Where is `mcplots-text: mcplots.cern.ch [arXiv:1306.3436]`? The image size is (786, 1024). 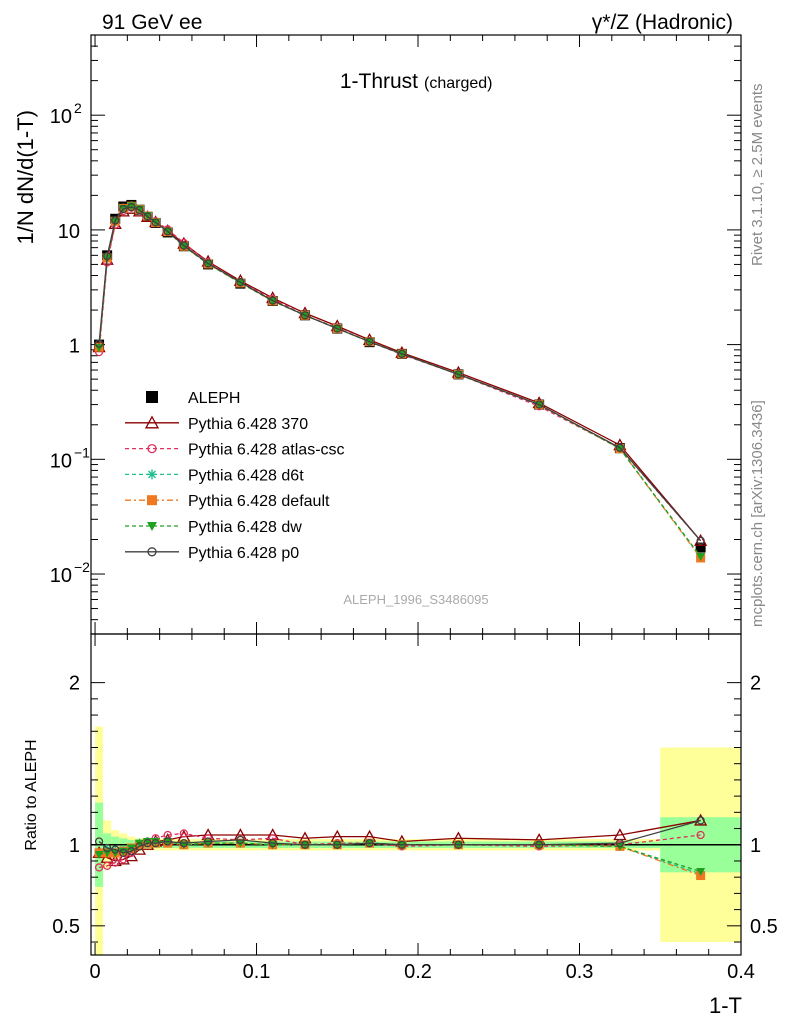
mcplots-text: mcplots.cern.ch [arXiv:1306.3436] is located at coordinates (757, 513).